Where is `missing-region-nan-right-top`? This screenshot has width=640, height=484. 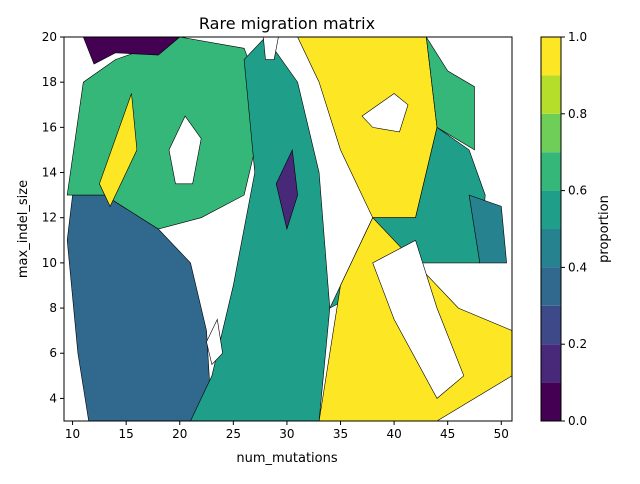
missing-region-nan-right-top is located at coordinates (385, 113).